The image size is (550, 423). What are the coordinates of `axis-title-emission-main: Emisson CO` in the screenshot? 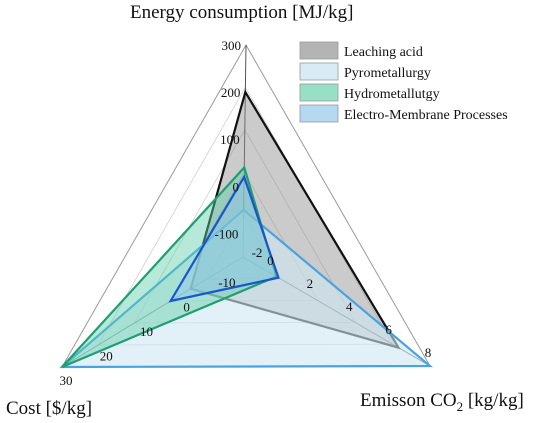 It's located at (408, 400).